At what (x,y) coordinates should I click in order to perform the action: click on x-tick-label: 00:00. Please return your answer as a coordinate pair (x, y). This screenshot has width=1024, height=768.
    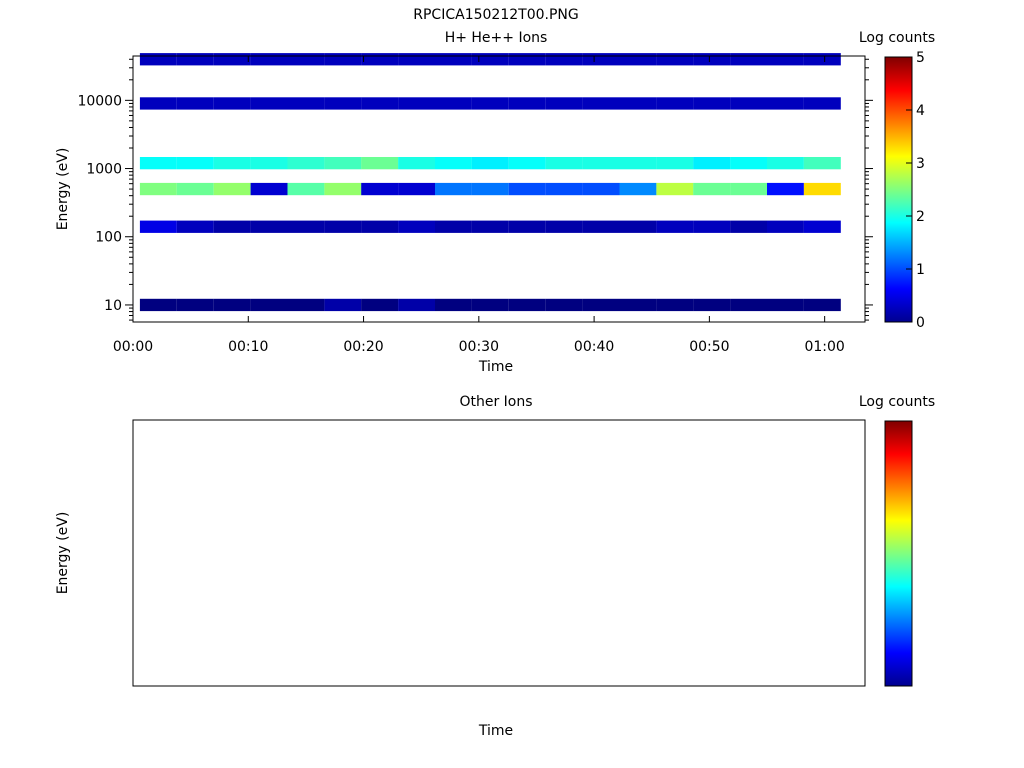
    Looking at the image, I should click on (133, 347).